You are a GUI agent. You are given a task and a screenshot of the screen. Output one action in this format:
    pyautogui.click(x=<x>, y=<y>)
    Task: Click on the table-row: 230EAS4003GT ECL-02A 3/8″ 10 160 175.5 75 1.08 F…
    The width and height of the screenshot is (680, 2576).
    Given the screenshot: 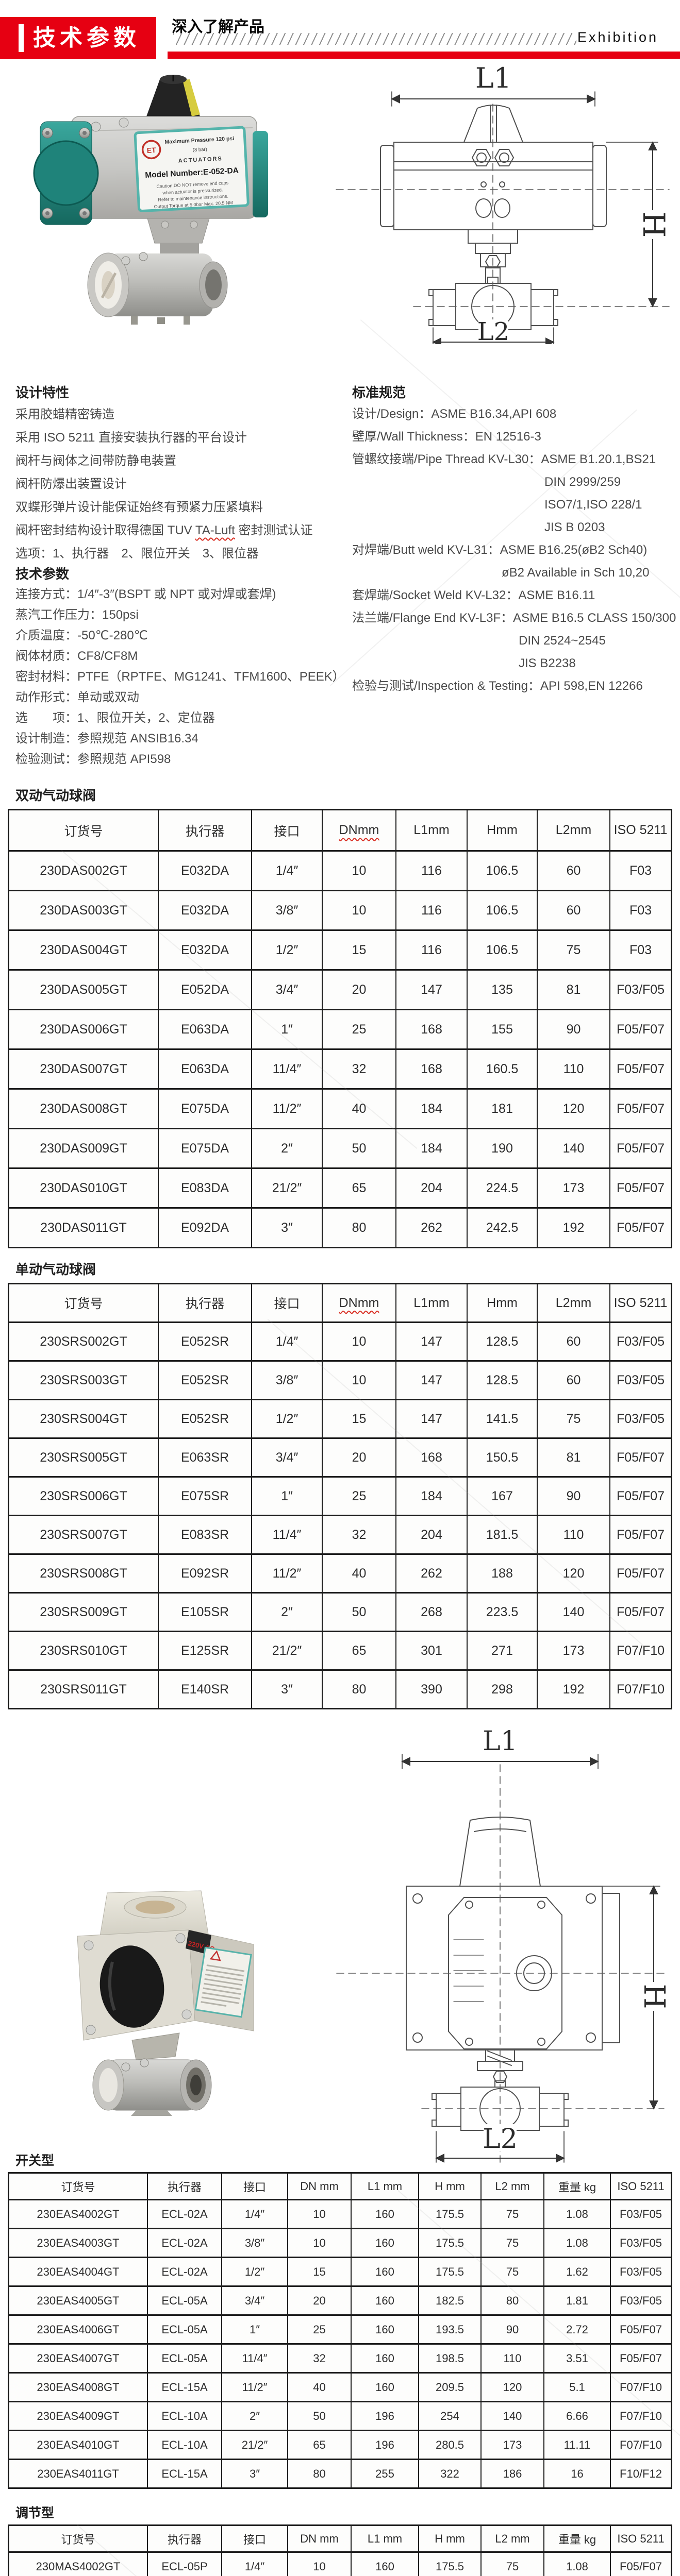 What is the action you would take?
    pyautogui.click(x=340, y=2243)
    